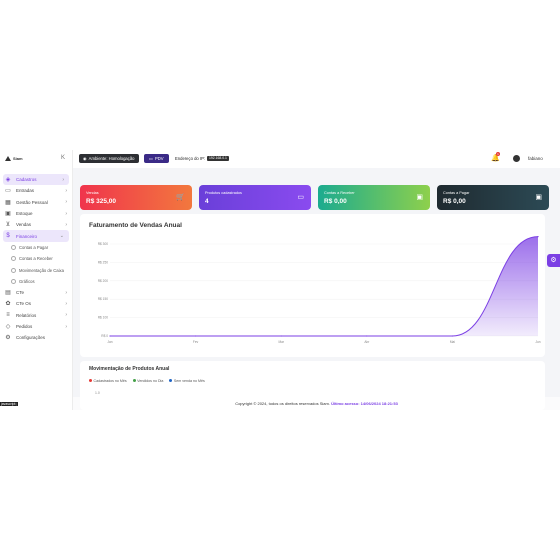 The width and height of the screenshot is (560, 560). What do you see at coordinates (26, 180) in the screenshot?
I see `sidebar-item-label: Cadastros` at bounding box center [26, 180].